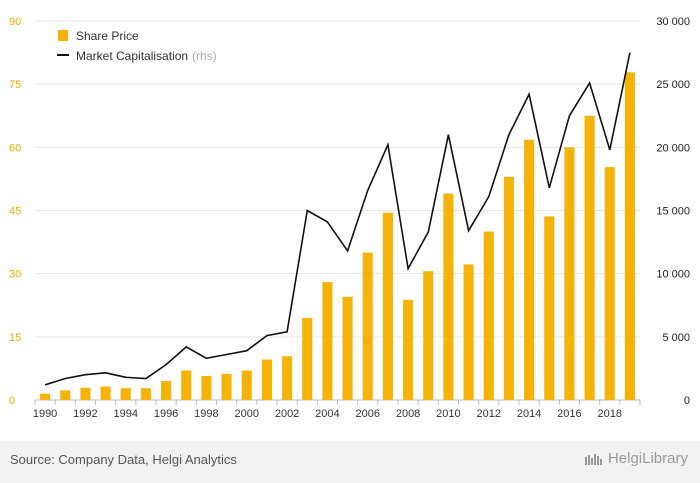 Image resolution: width=700 pixels, height=483 pixels. What do you see at coordinates (126, 414) in the screenshot?
I see `x-tick-label: 1994` at bounding box center [126, 414].